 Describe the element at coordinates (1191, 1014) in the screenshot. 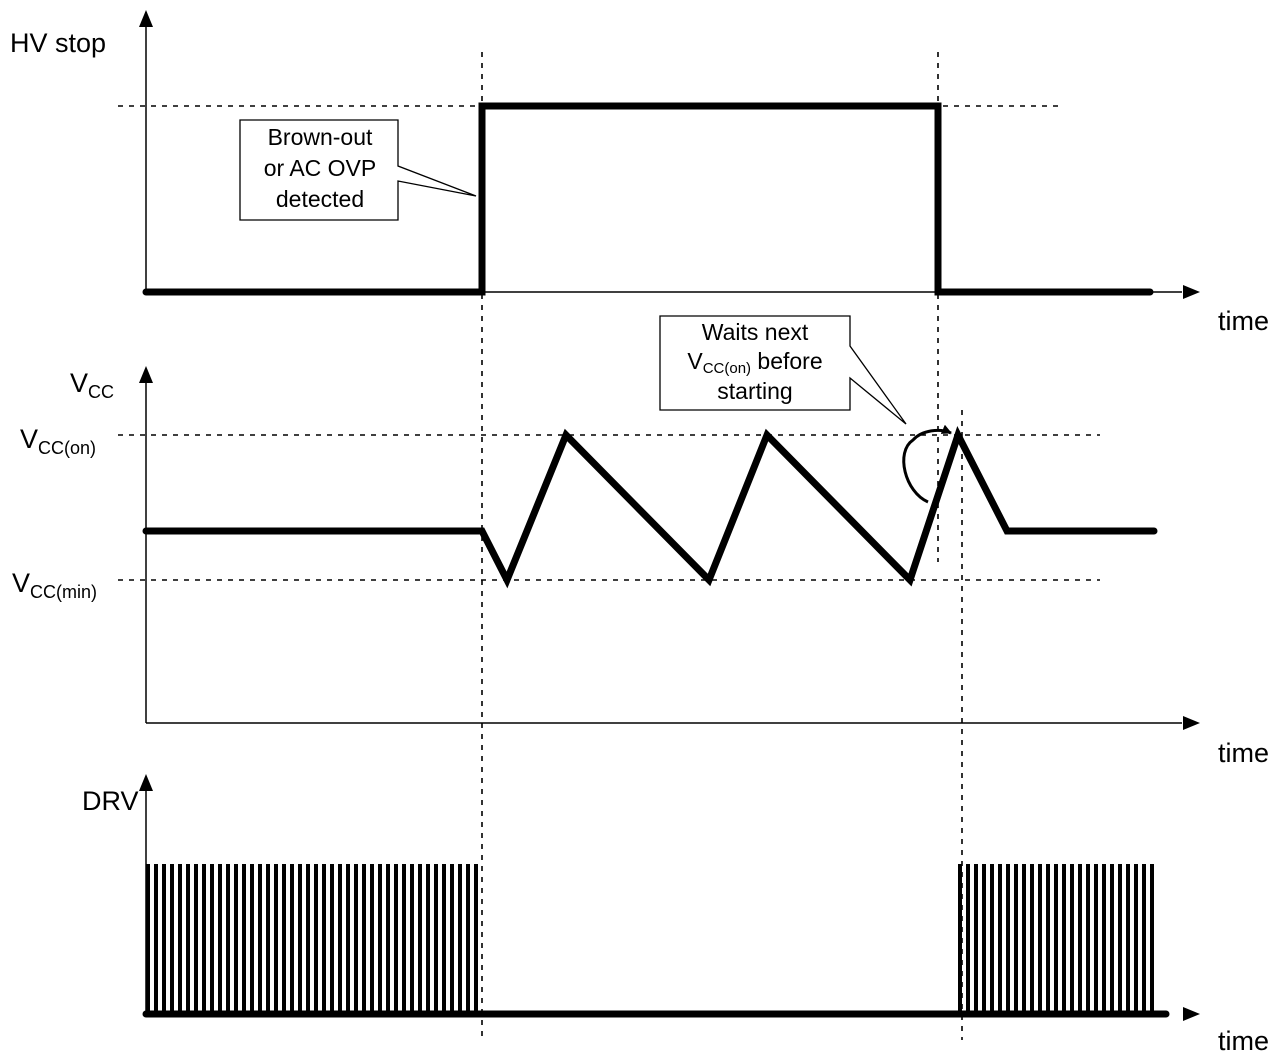

I see `drv-x-arrowhead` at that location.